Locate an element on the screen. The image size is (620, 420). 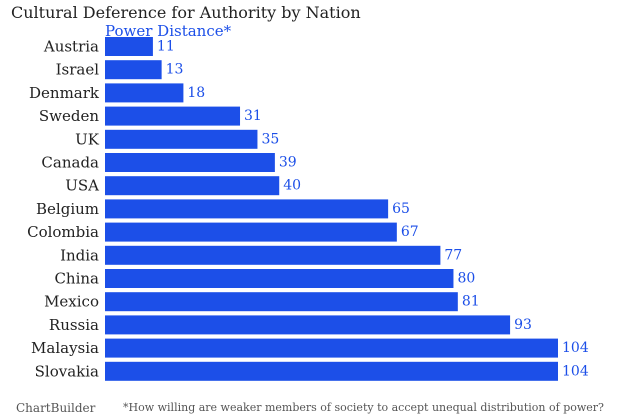
bar-belgium is located at coordinates (247, 209).